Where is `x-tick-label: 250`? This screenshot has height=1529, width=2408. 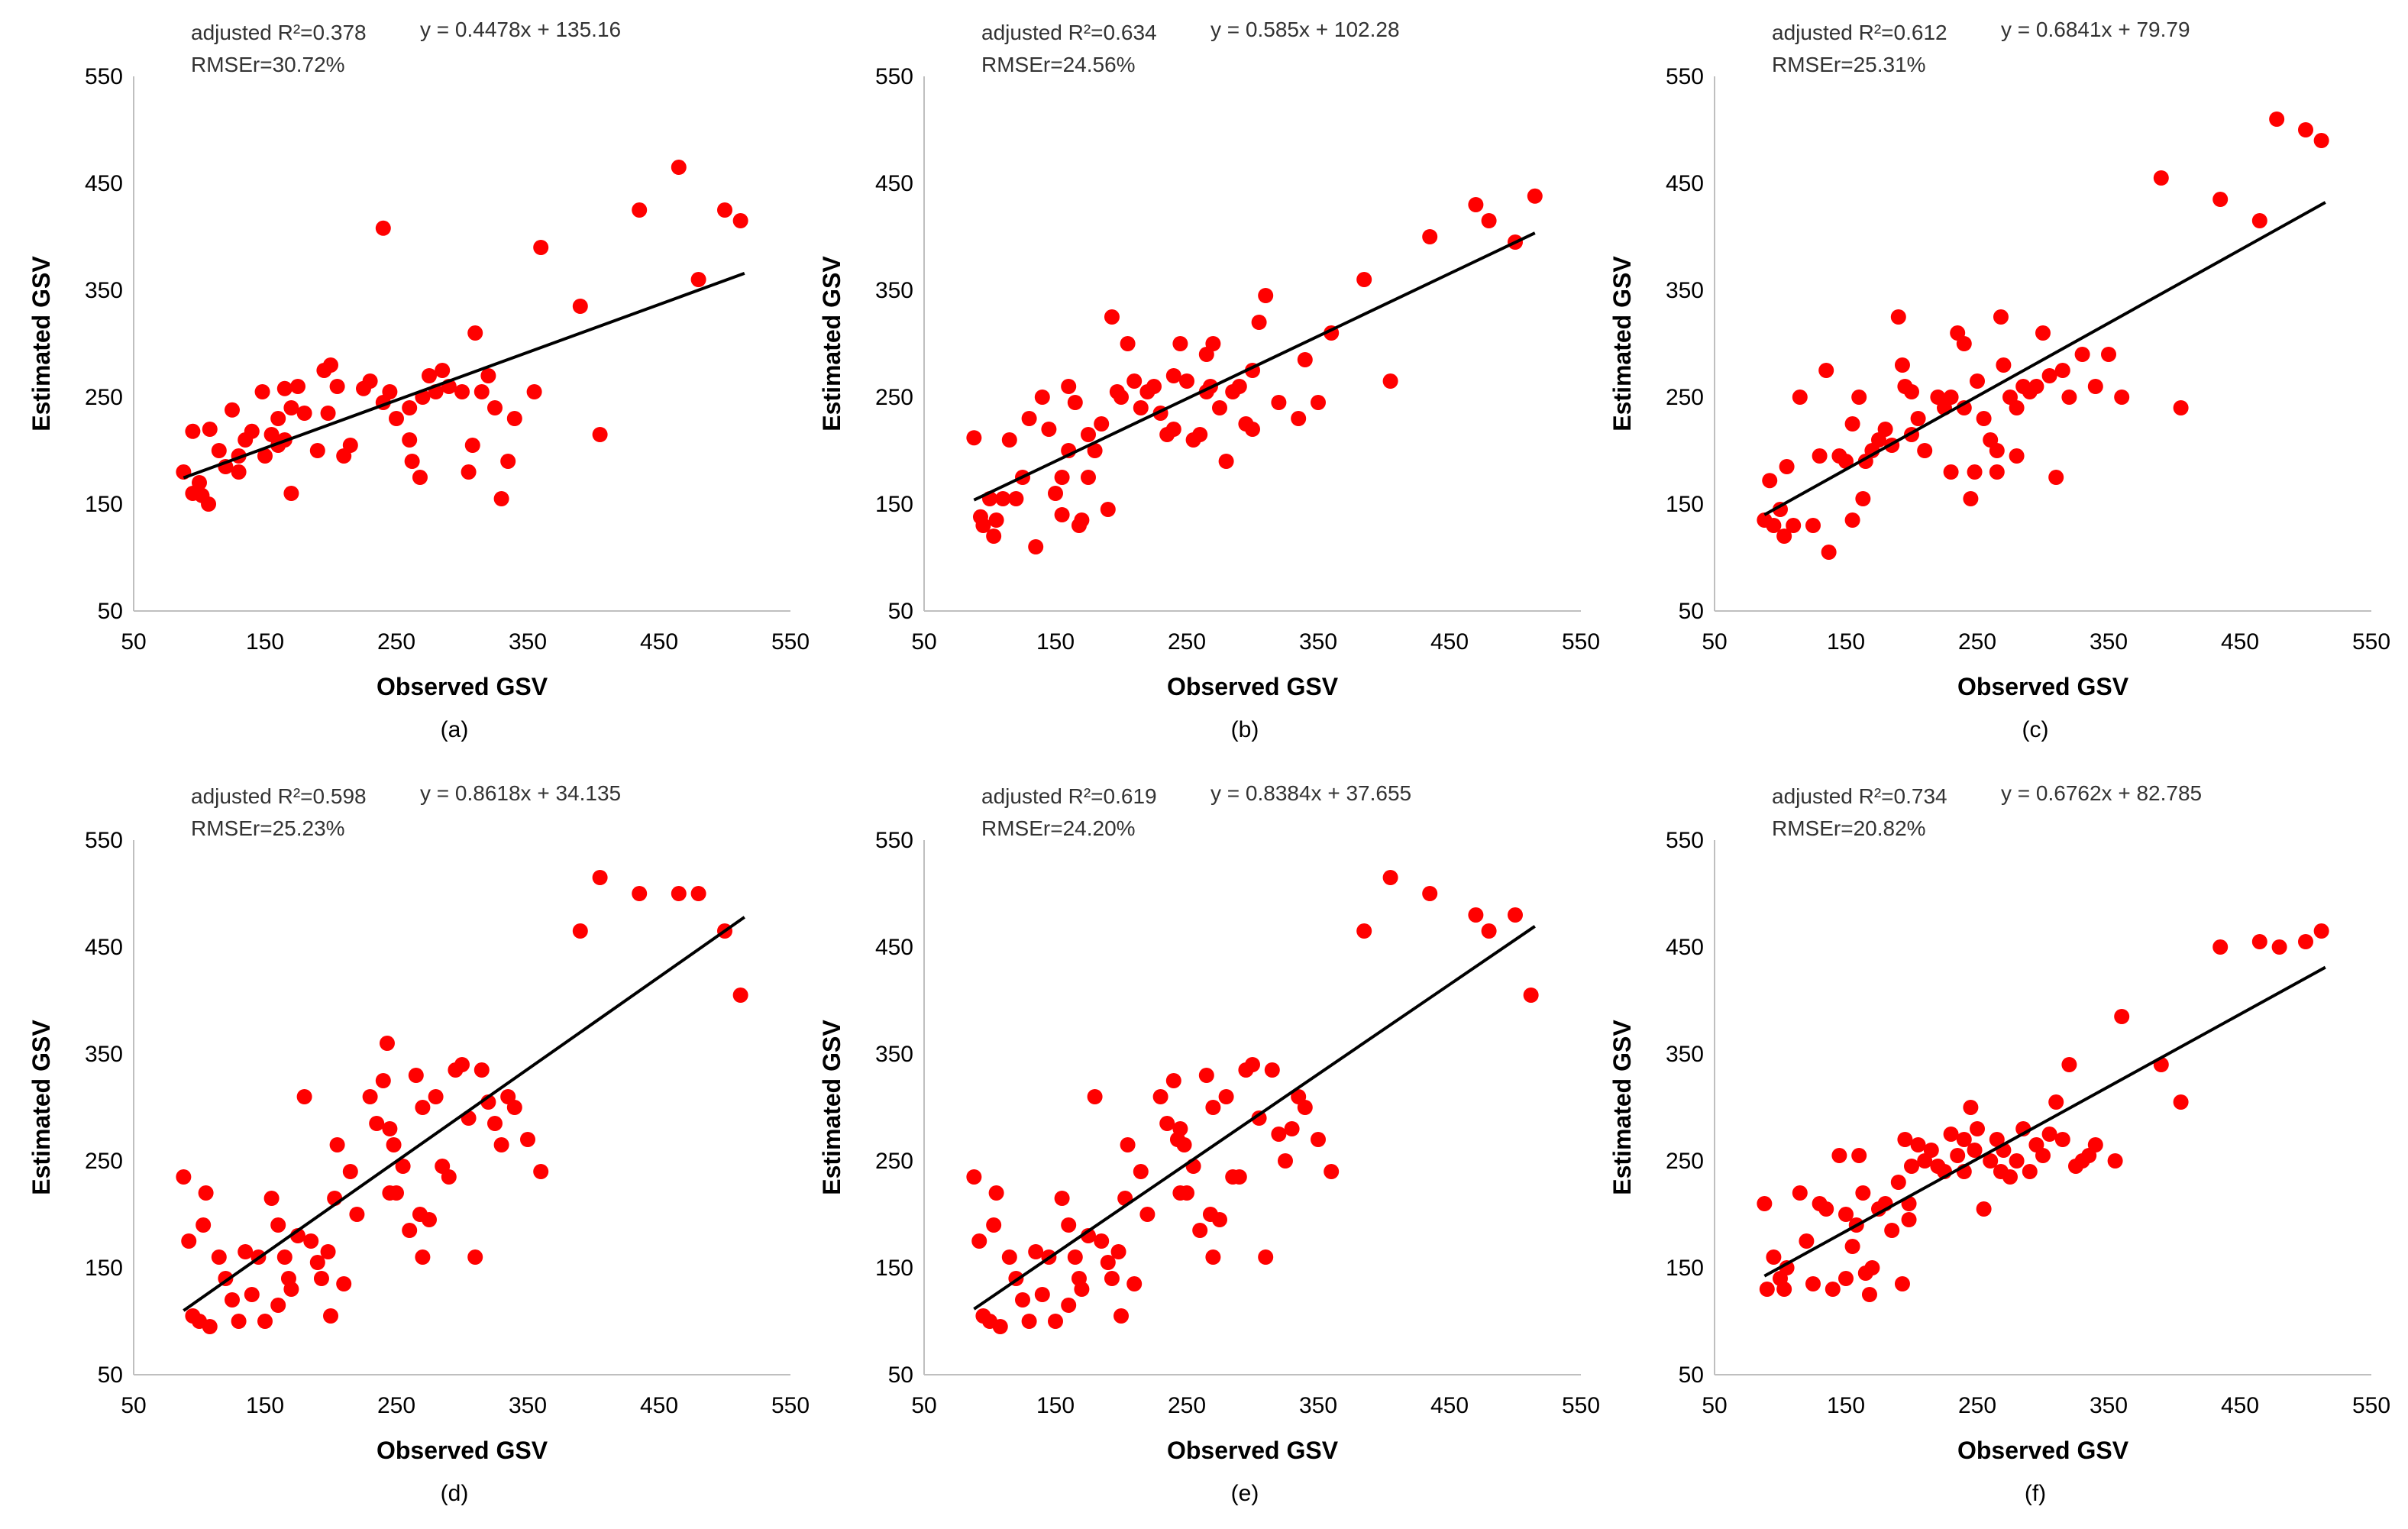 x-tick-label: 250 is located at coordinates (1187, 642).